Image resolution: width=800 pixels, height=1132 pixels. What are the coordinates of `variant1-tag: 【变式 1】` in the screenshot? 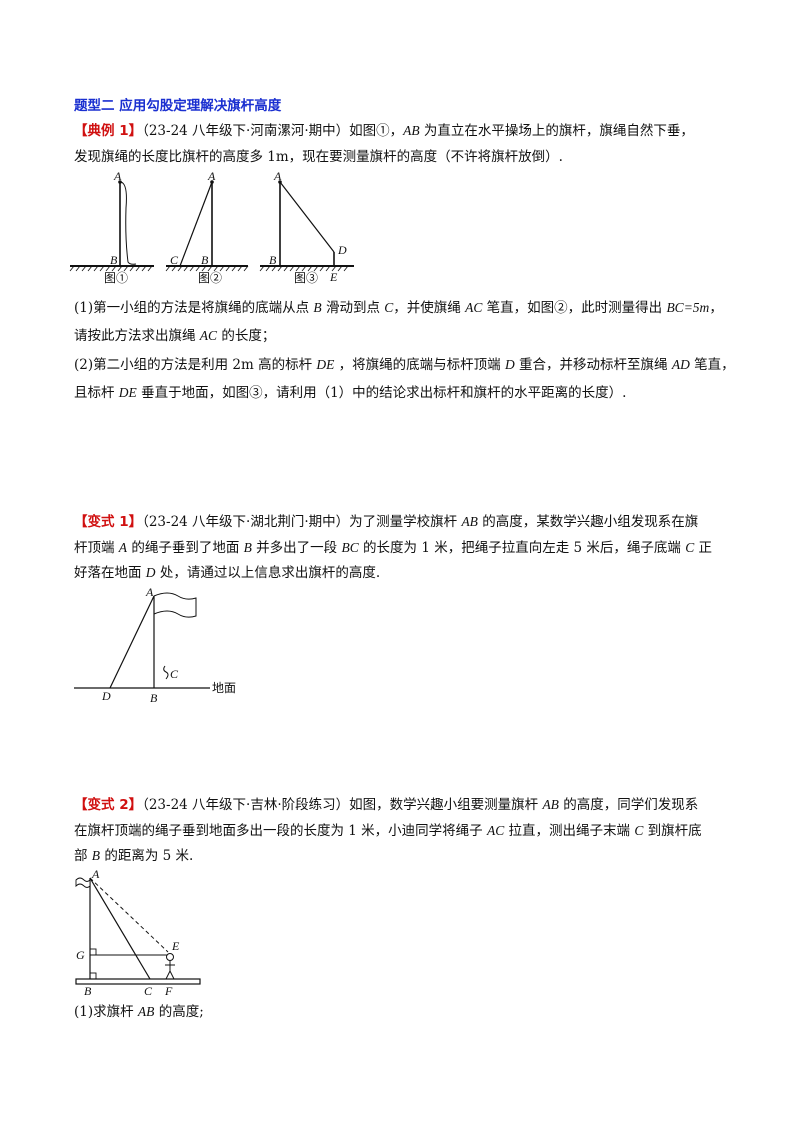 It's located at (108, 522).